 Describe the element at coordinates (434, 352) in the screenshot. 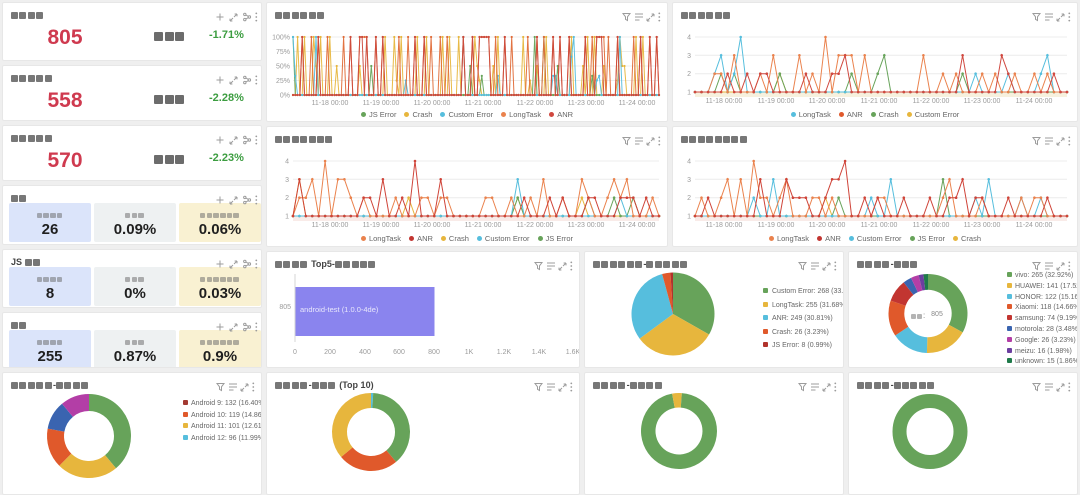

I see `svg-text: 800` at that location.